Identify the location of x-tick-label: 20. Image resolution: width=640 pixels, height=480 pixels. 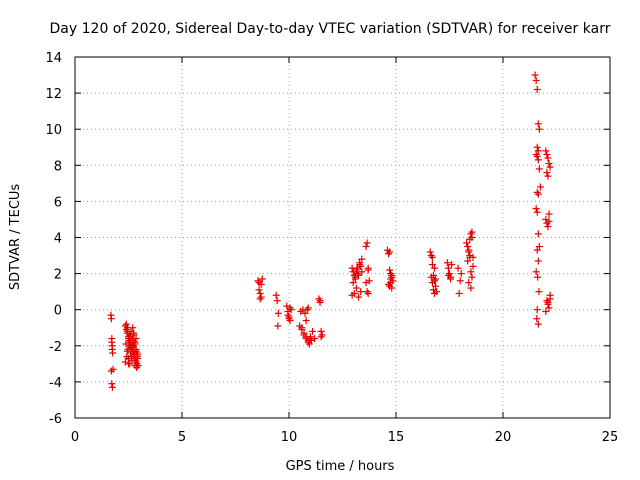
(503, 437).